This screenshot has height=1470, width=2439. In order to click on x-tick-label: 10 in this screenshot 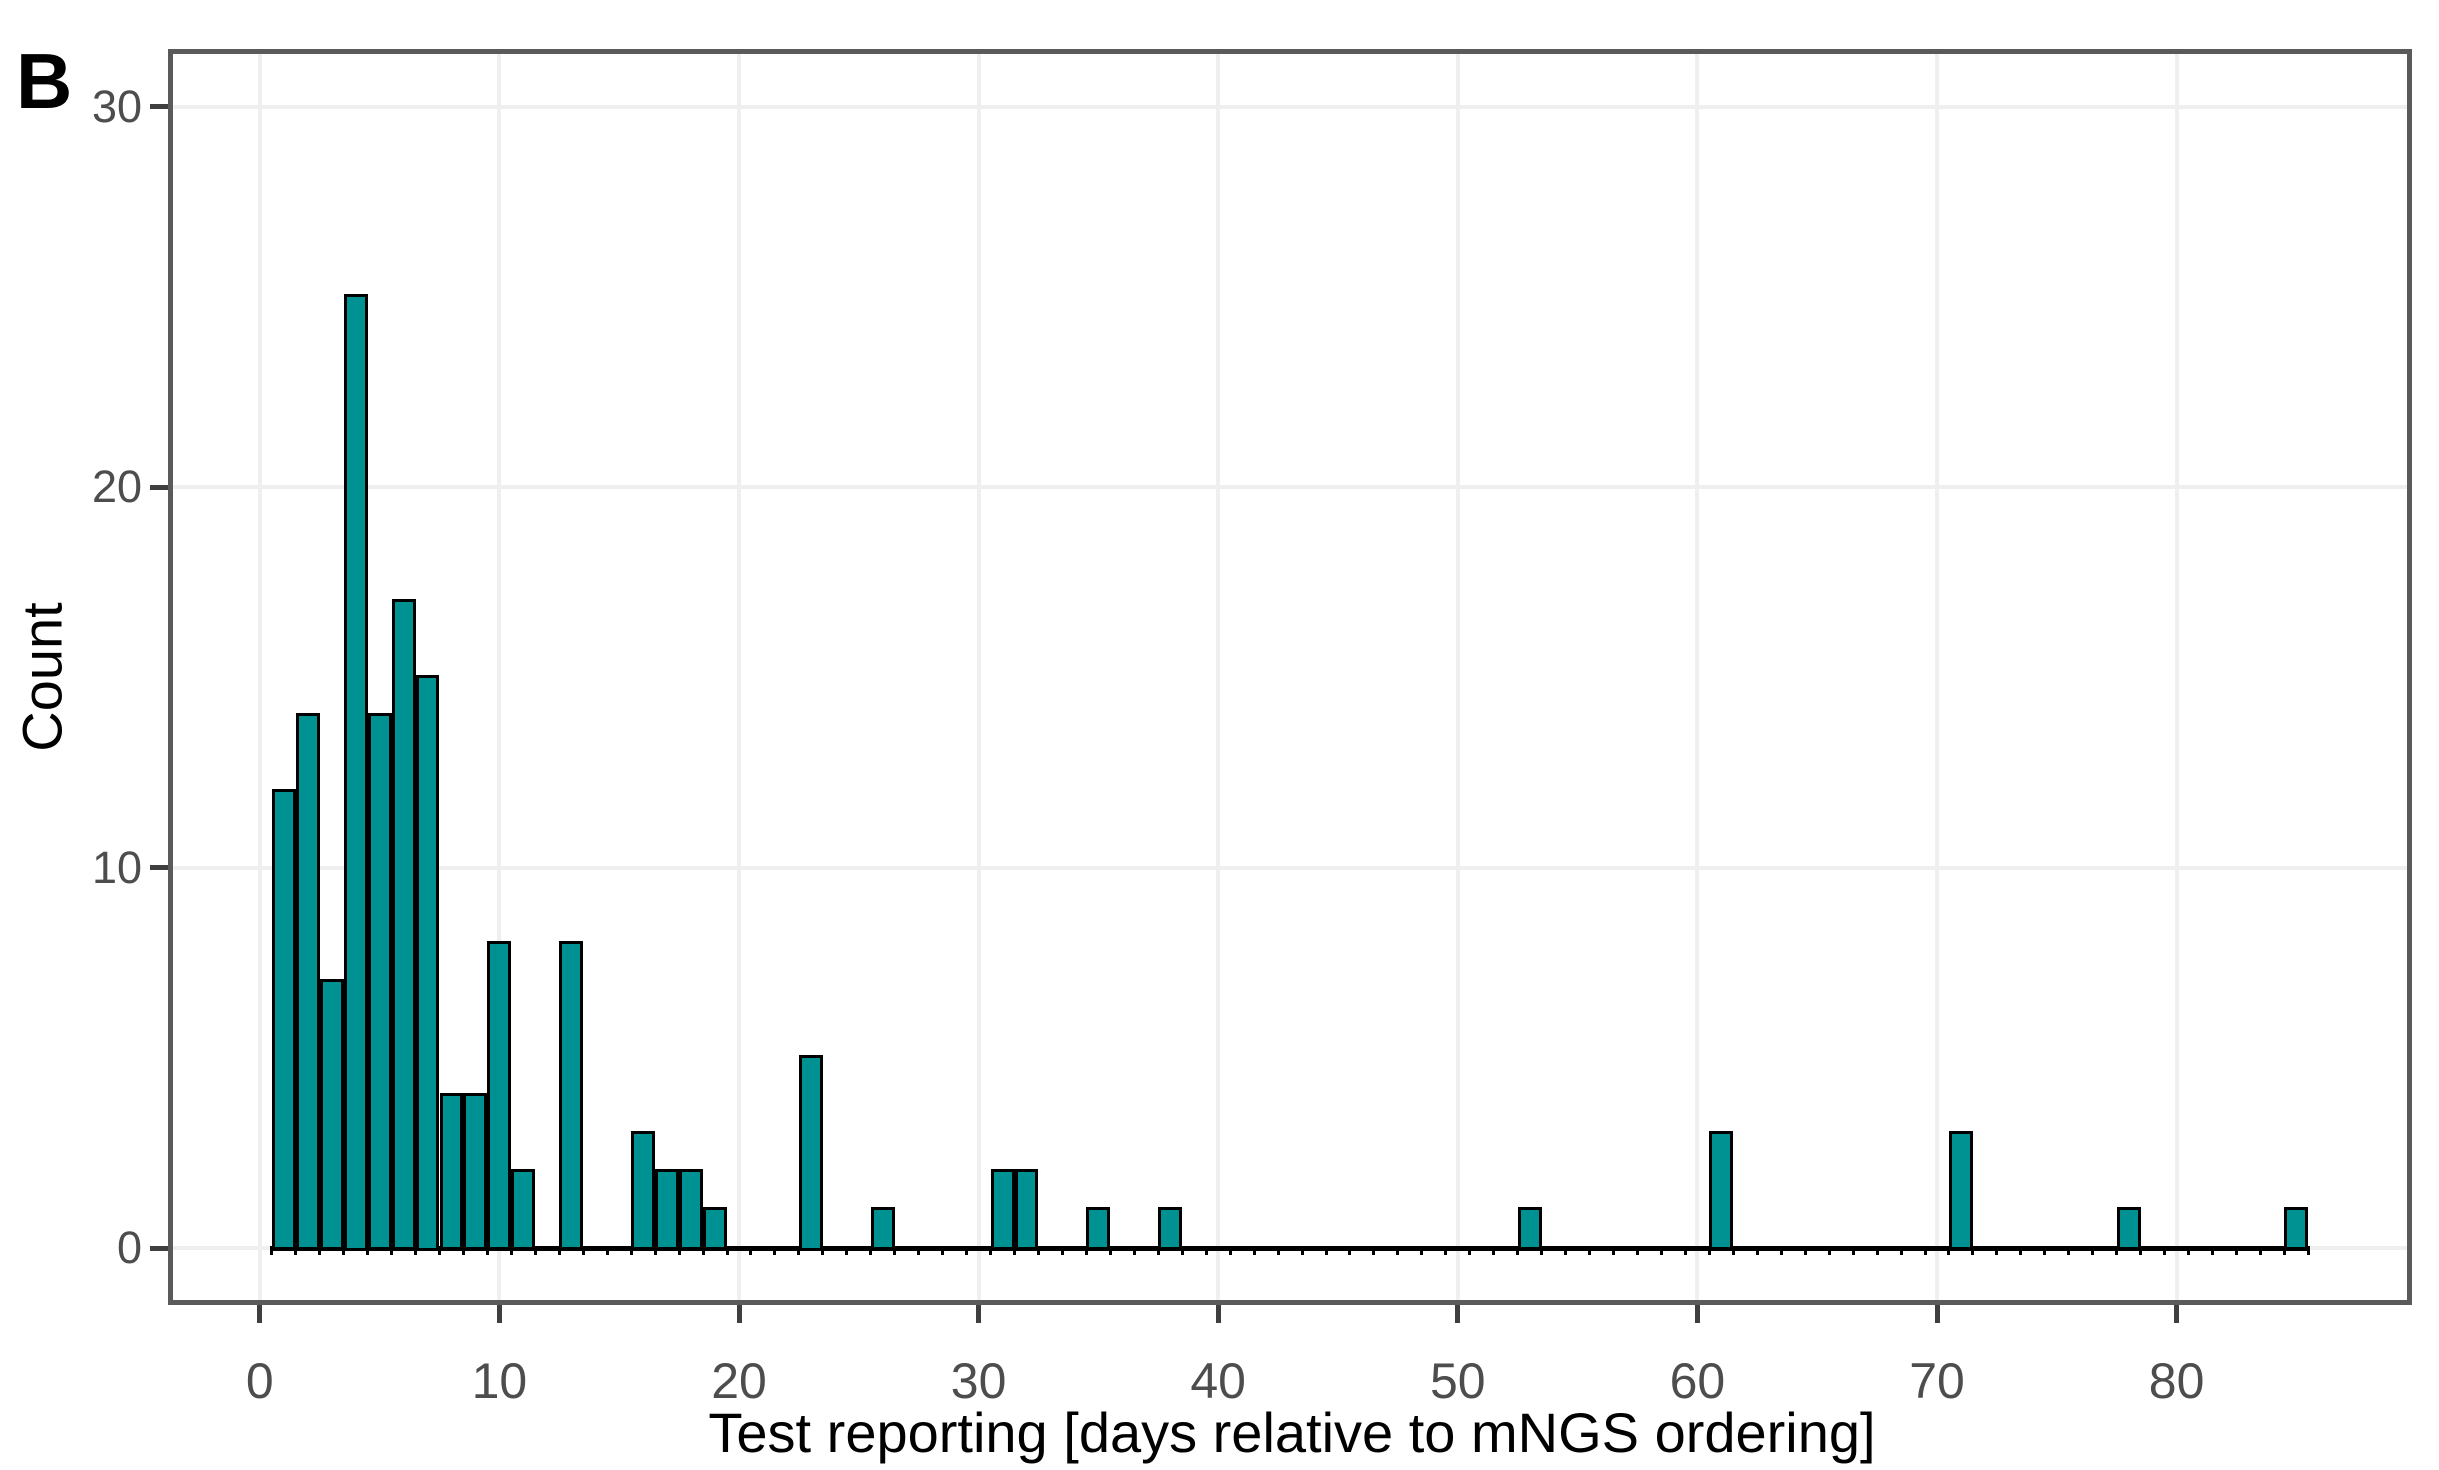, I will do `click(499, 1381)`.